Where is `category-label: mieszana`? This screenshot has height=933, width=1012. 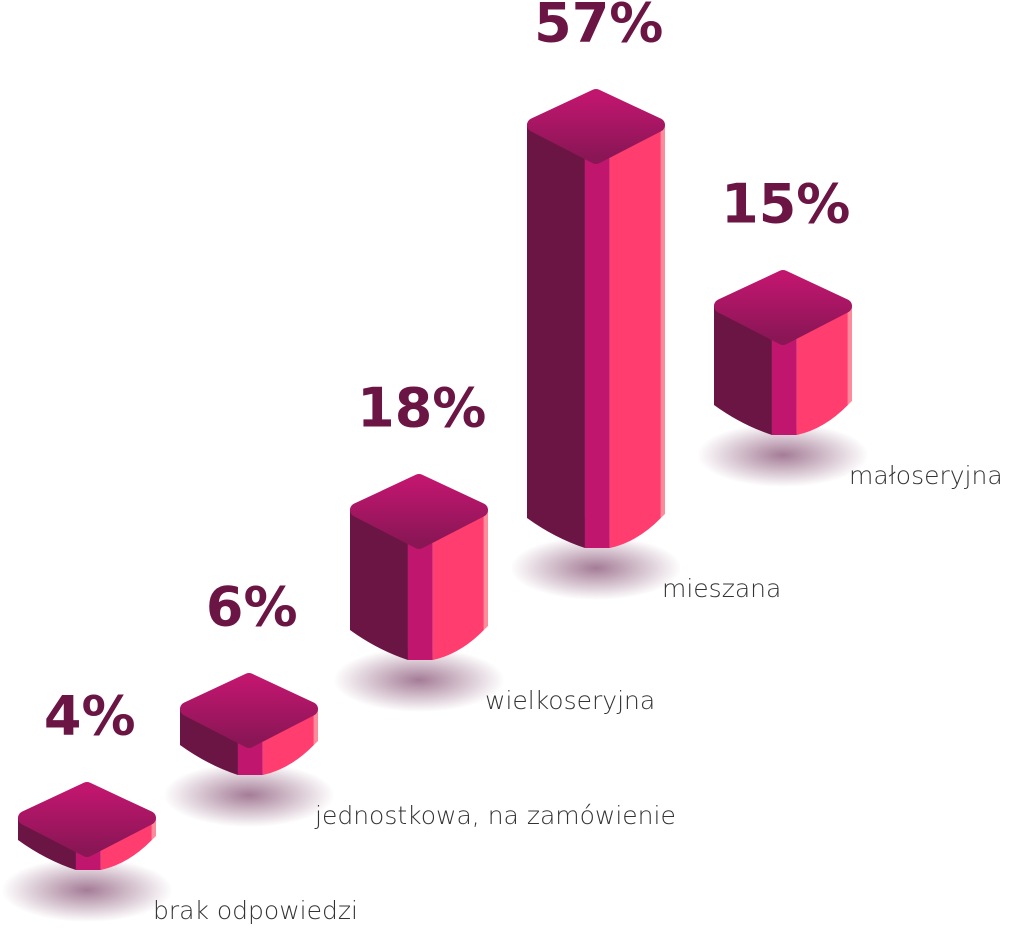
category-label: mieszana is located at coordinates (721, 588).